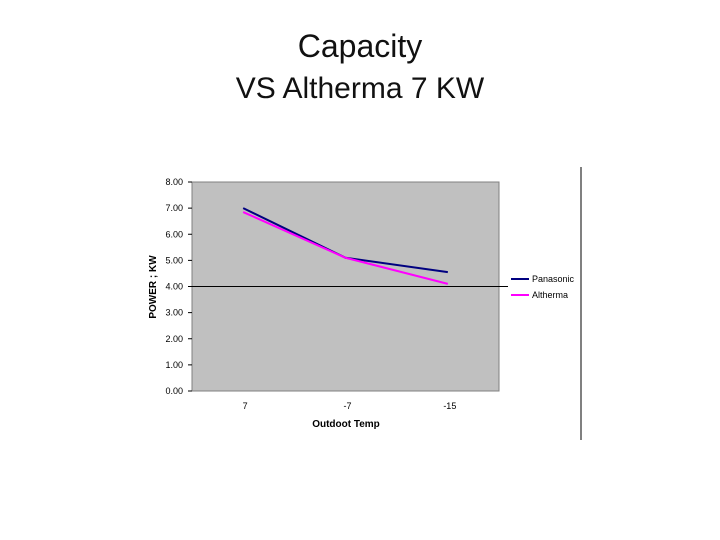 This screenshot has width=720, height=540. Describe the element at coordinates (174, 260) in the screenshot. I see `y-tick-label: 5.00` at that location.